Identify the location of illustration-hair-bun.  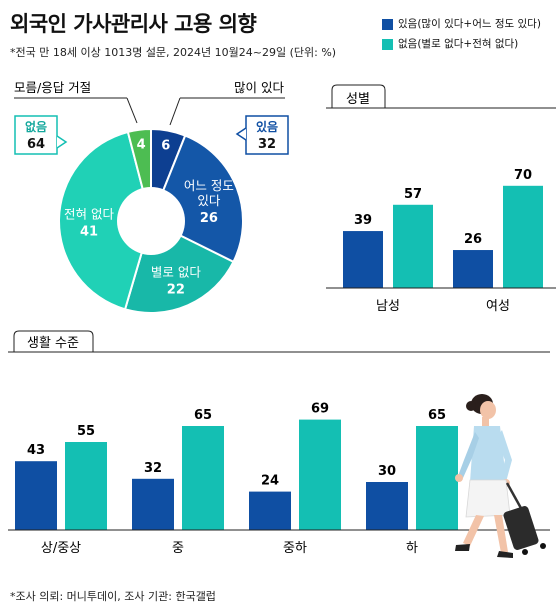
(471, 406).